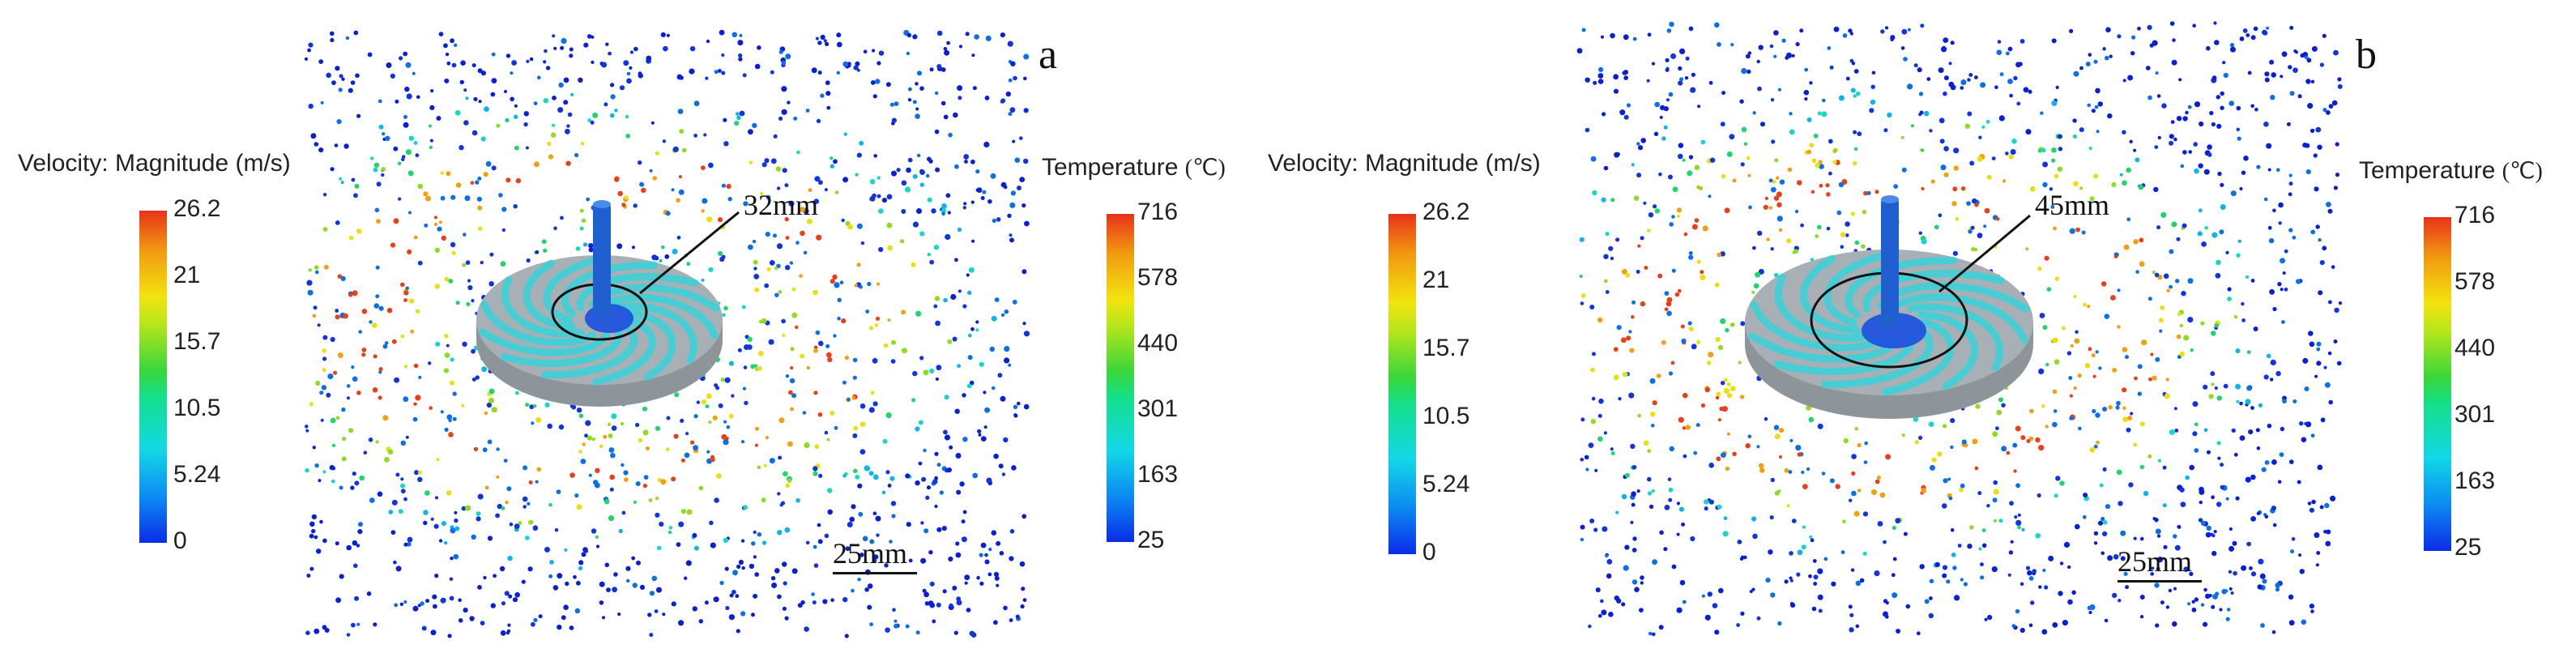 The height and width of the screenshot is (653, 2576). What do you see at coordinates (2475, 348) in the screenshot?
I see `temperature-tick: 440` at bounding box center [2475, 348].